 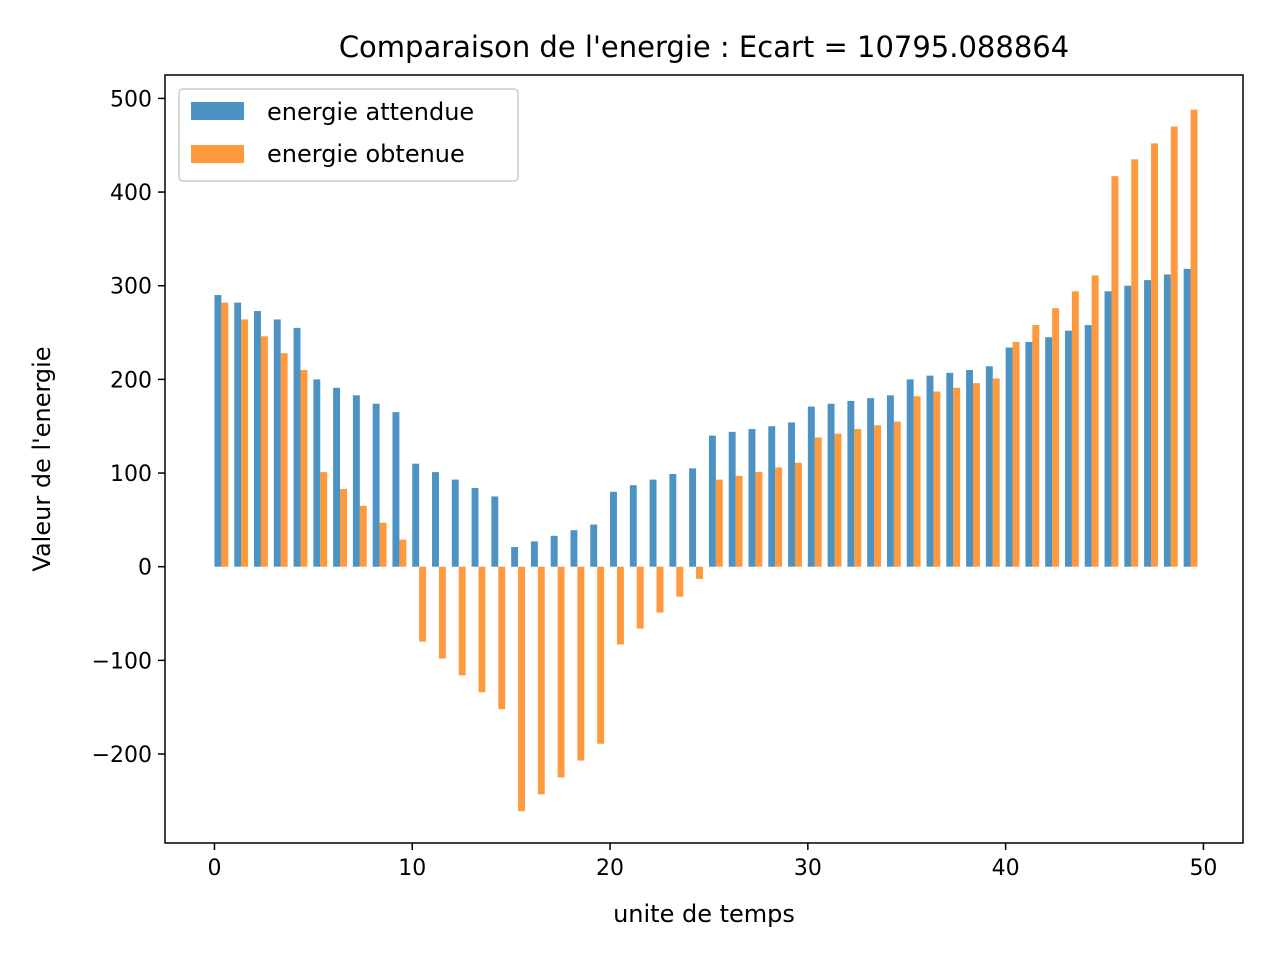 What do you see at coordinates (145, 568) in the screenshot?
I see `y-tick-label: 0` at bounding box center [145, 568].